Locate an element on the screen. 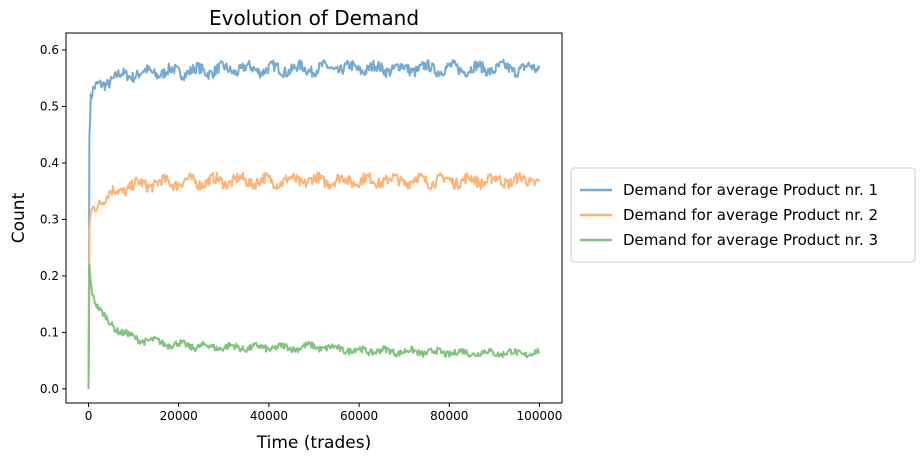 This screenshot has width=923, height=462. x-axis: 0 20000 40000 60000 80000 100000 is located at coordinates (324, 413).